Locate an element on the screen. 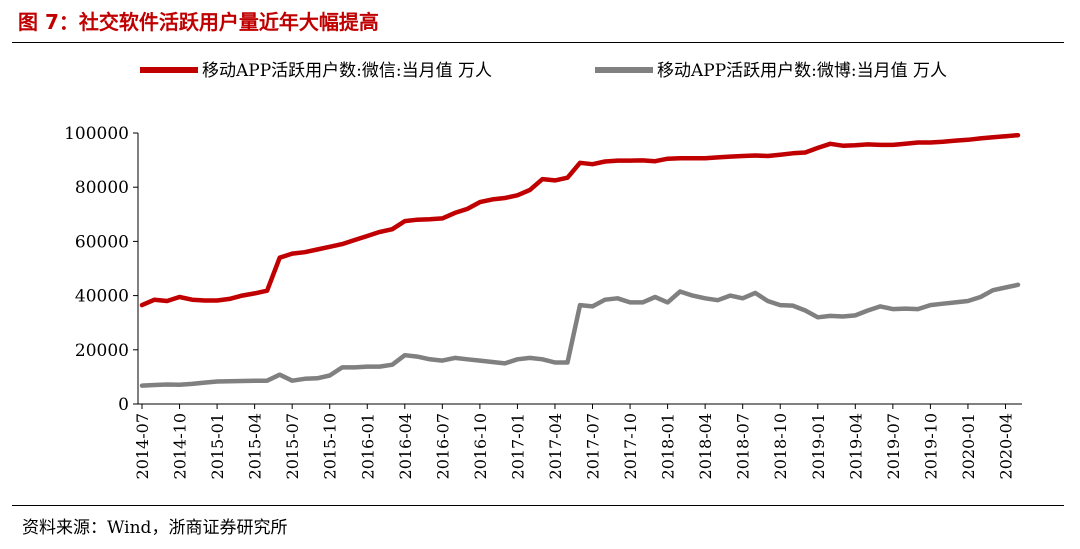 Image resolution: width=1080 pixels, height=549 pixels. x-tick-label-8: 2016-07 is located at coordinates (442, 446).